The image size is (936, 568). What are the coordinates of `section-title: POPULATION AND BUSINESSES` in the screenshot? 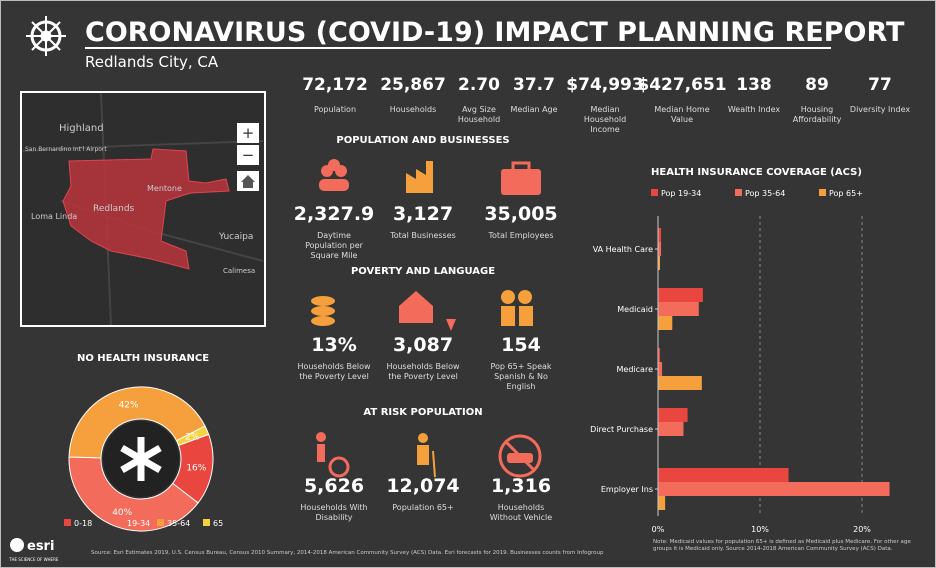 It's located at (423, 140).